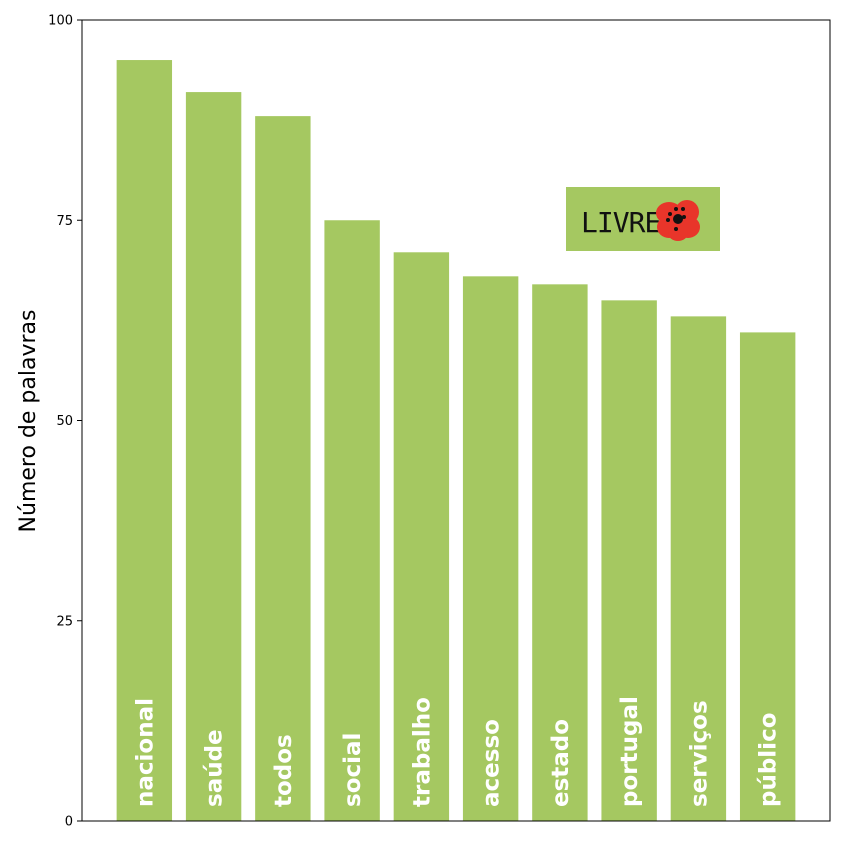  Describe the element at coordinates (213, 457) in the screenshot. I see `bar-saúde` at that location.